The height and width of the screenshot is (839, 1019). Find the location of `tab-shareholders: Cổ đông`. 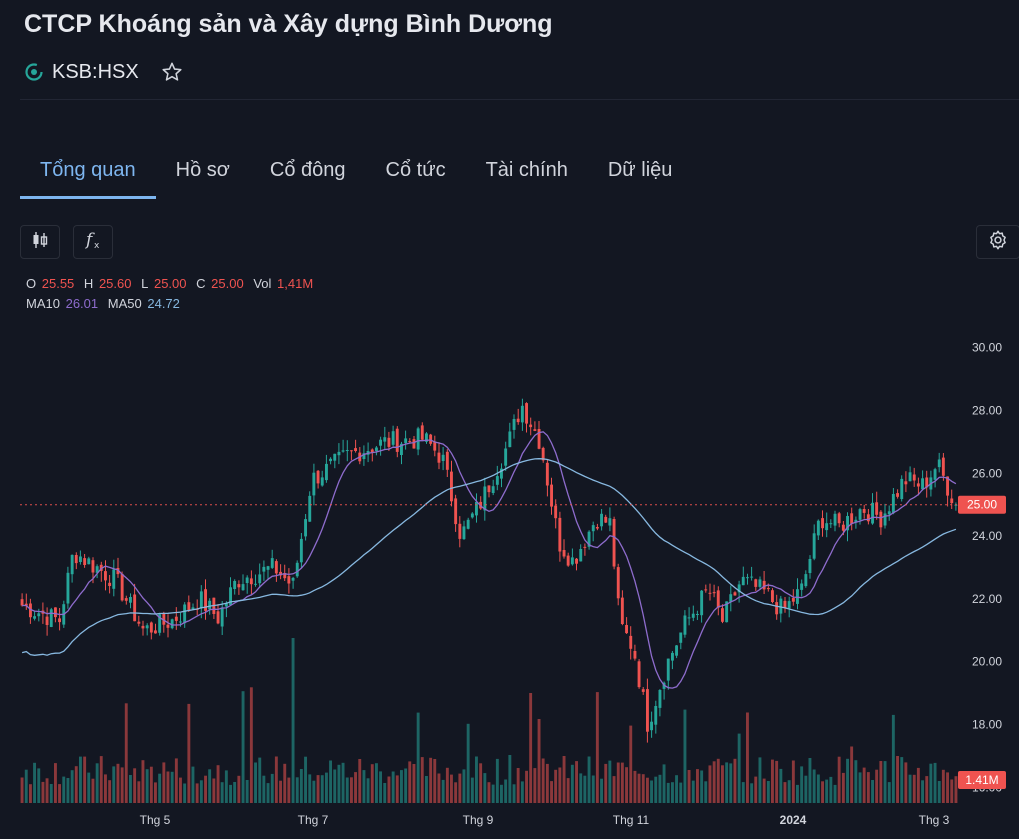

tab-shareholders: Cổ đông is located at coordinates (307, 170).